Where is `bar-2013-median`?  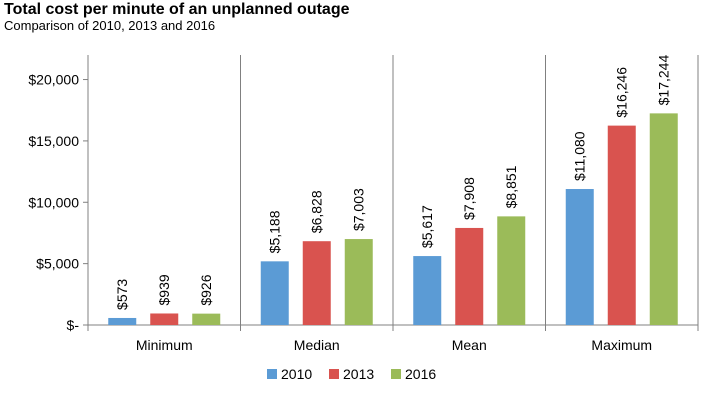 bar-2013-median is located at coordinates (316, 283).